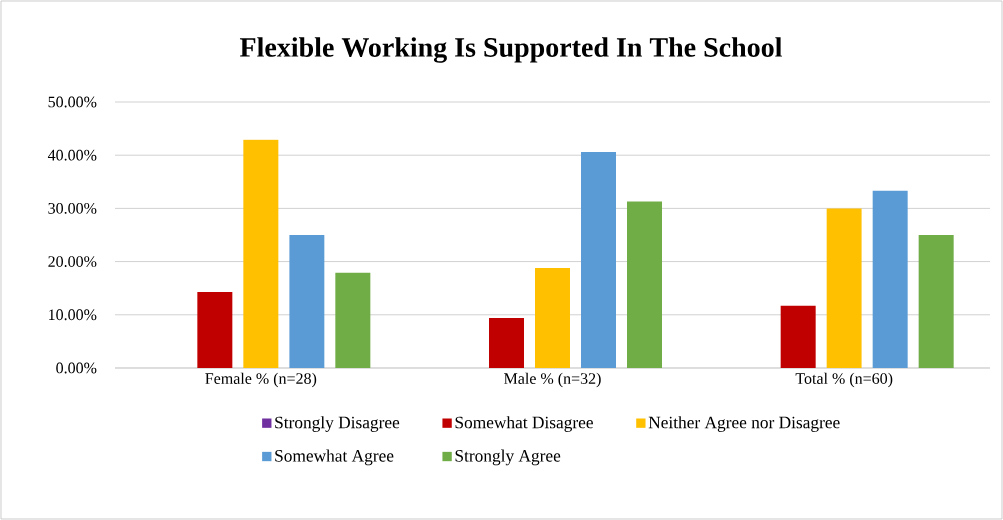 This screenshot has height=520, width=1003. I want to click on y-tick-label: 20.00%, so click(72, 262).